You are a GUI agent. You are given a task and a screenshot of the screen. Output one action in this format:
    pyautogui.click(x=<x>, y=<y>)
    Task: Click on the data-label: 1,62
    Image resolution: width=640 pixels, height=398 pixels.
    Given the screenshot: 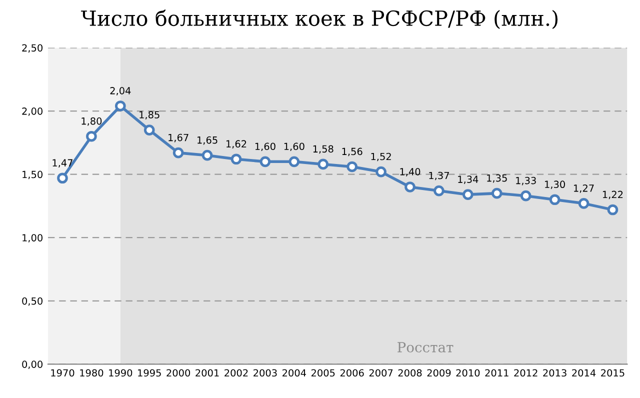 What is the action you would take?
    pyautogui.click(x=236, y=144)
    